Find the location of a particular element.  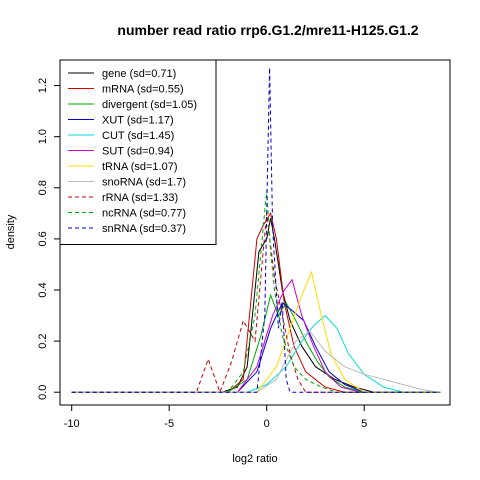

y-tick-label: 0.4 is located at coordinates (43, 289).